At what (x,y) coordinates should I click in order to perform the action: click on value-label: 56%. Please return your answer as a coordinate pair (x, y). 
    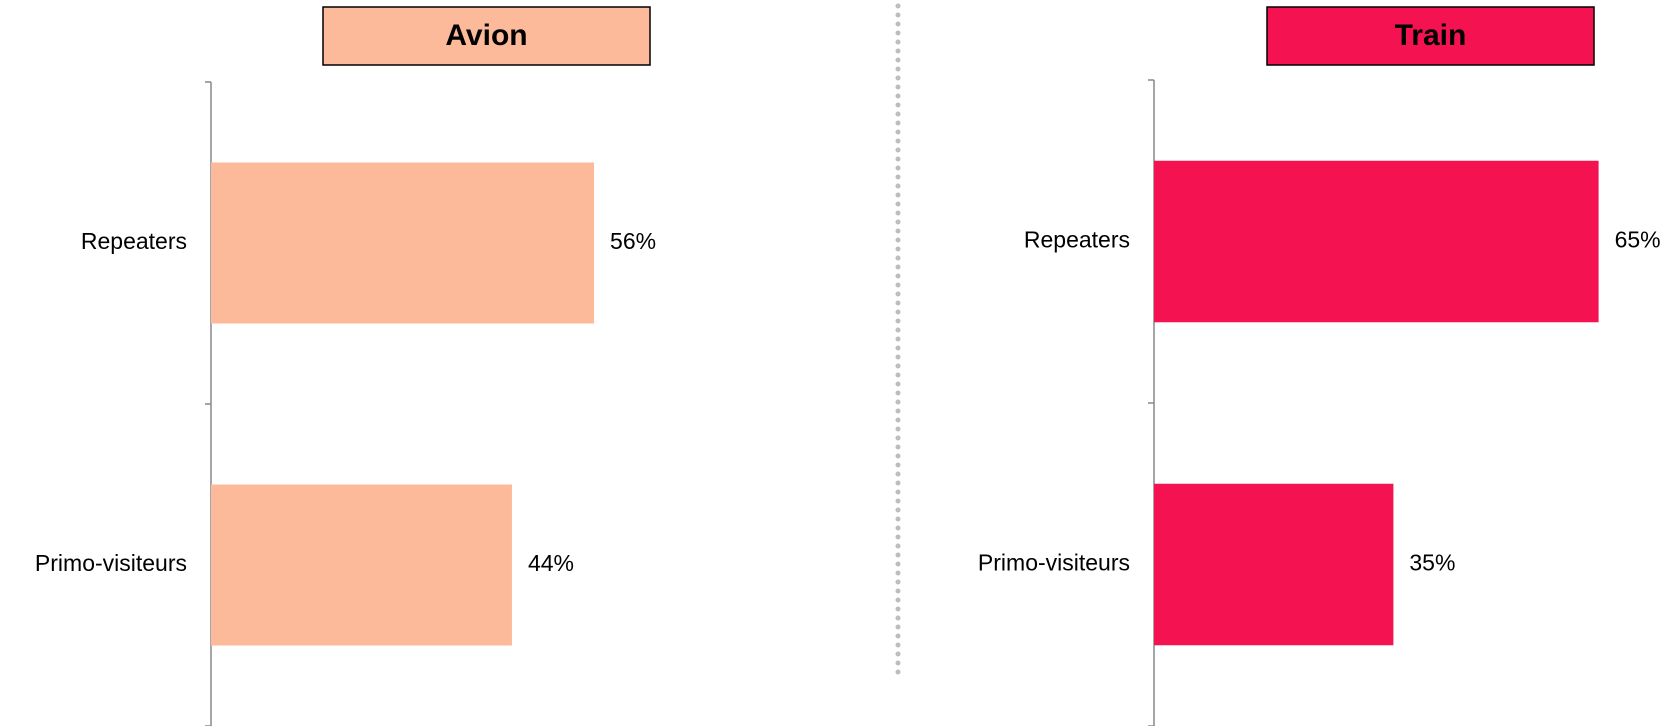
    Looking at the image, I should click on (633, 241).